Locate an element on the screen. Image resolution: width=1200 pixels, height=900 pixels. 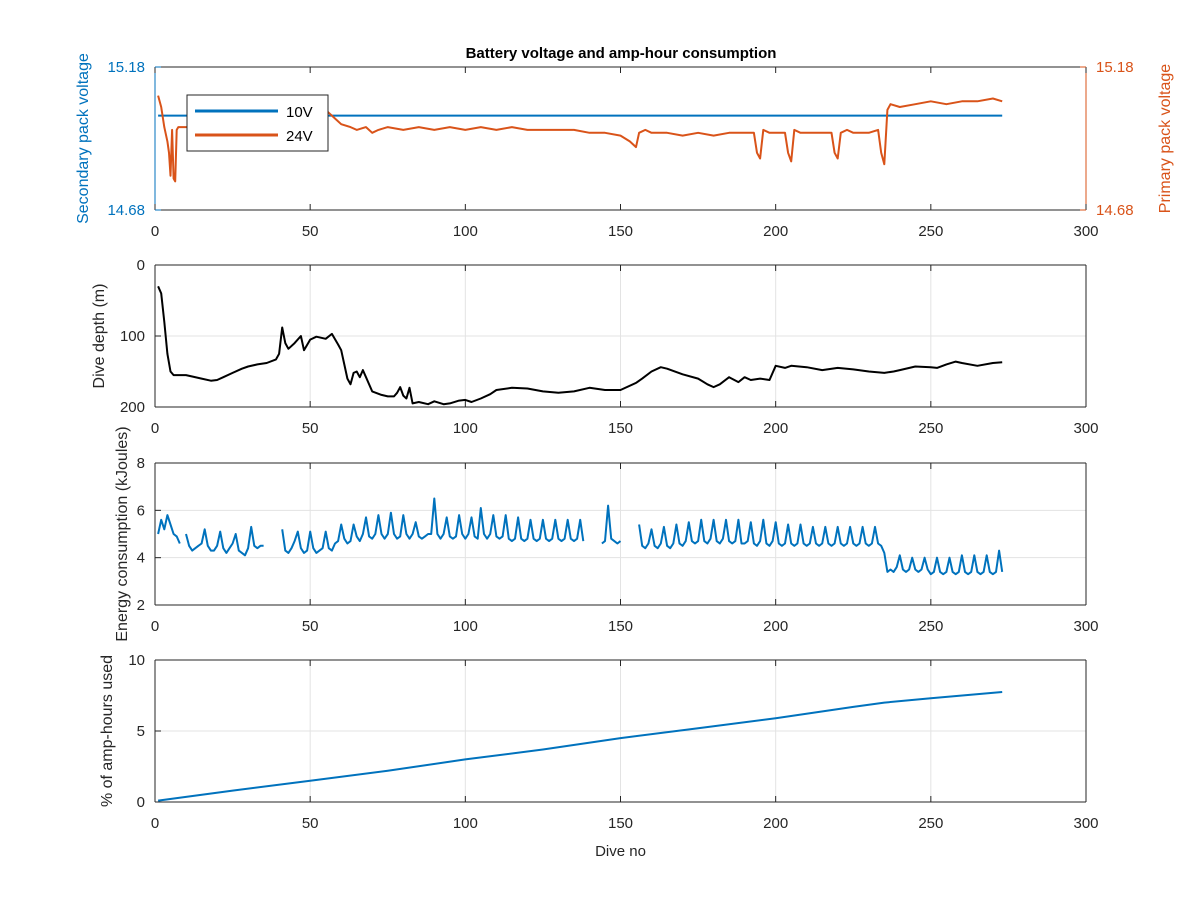
y-tick-label-right: 14.68 is located at coordinates (1115, 210).